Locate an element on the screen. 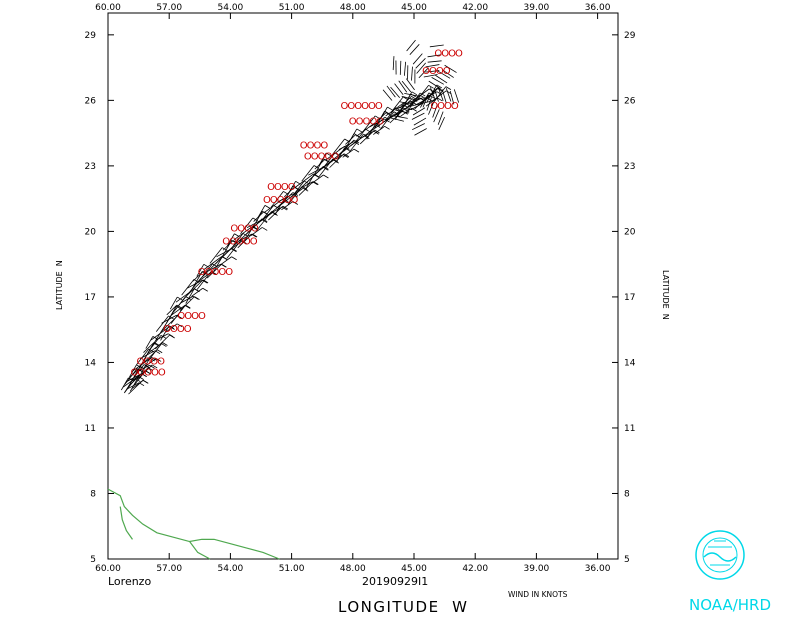 The height and width of the screenshot is (640, 800). x-tick-label-top: 60.00 is located at coordinates (108, 8).